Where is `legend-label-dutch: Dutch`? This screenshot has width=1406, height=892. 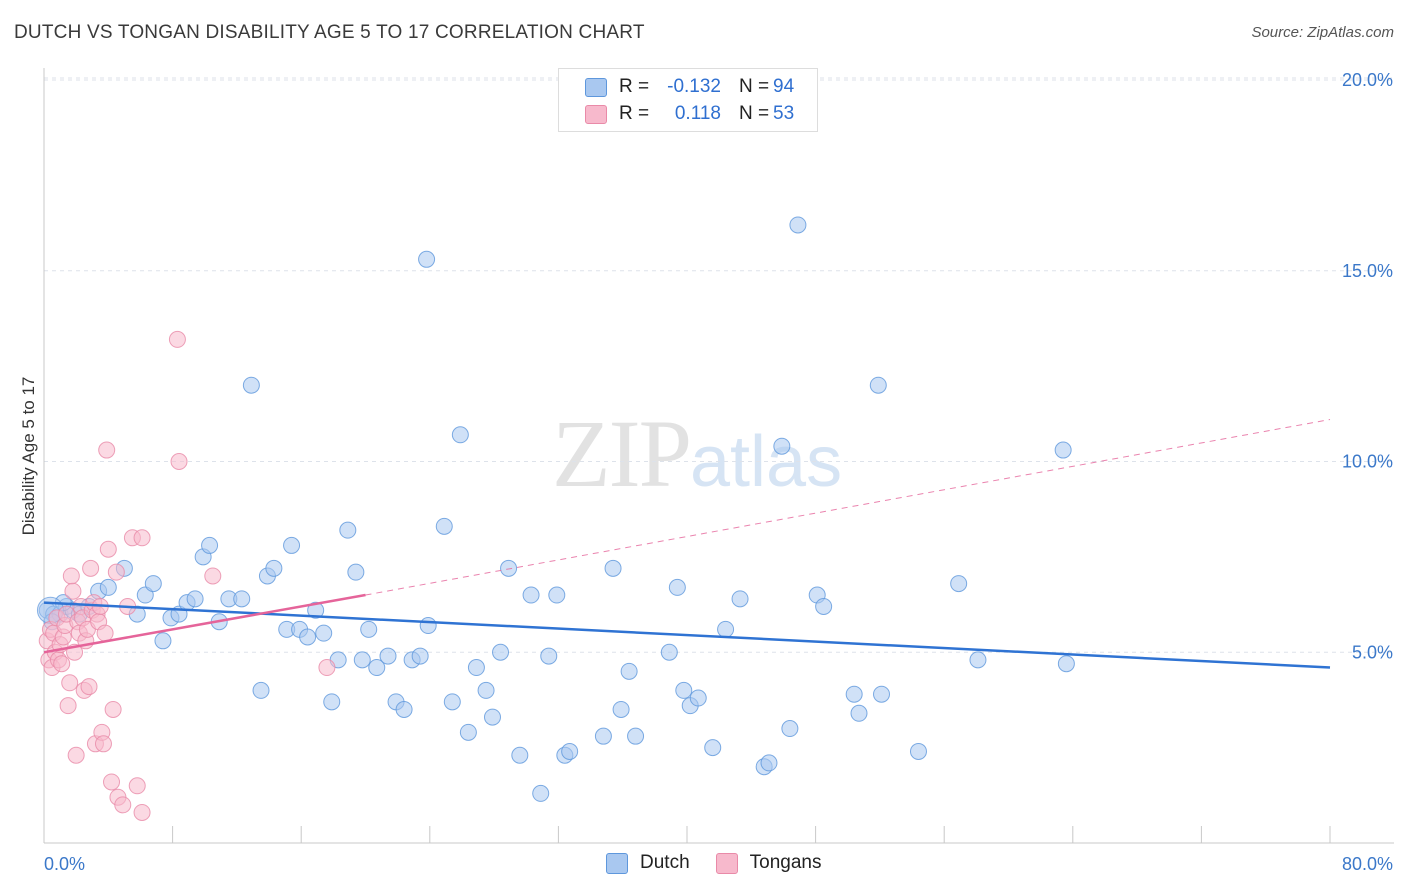 legend-label-dutch: Dutch is located at coordinates (665, 862).